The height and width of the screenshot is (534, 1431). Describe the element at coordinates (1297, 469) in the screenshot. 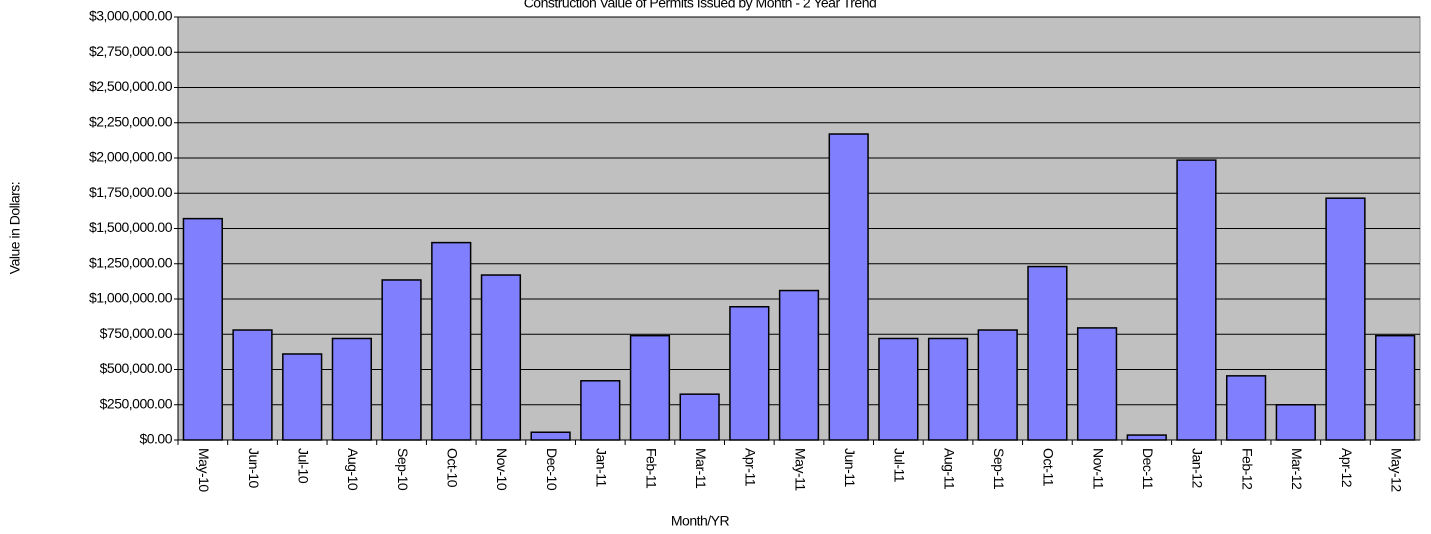

I see `x-tick-label: Mar-12` at that location.